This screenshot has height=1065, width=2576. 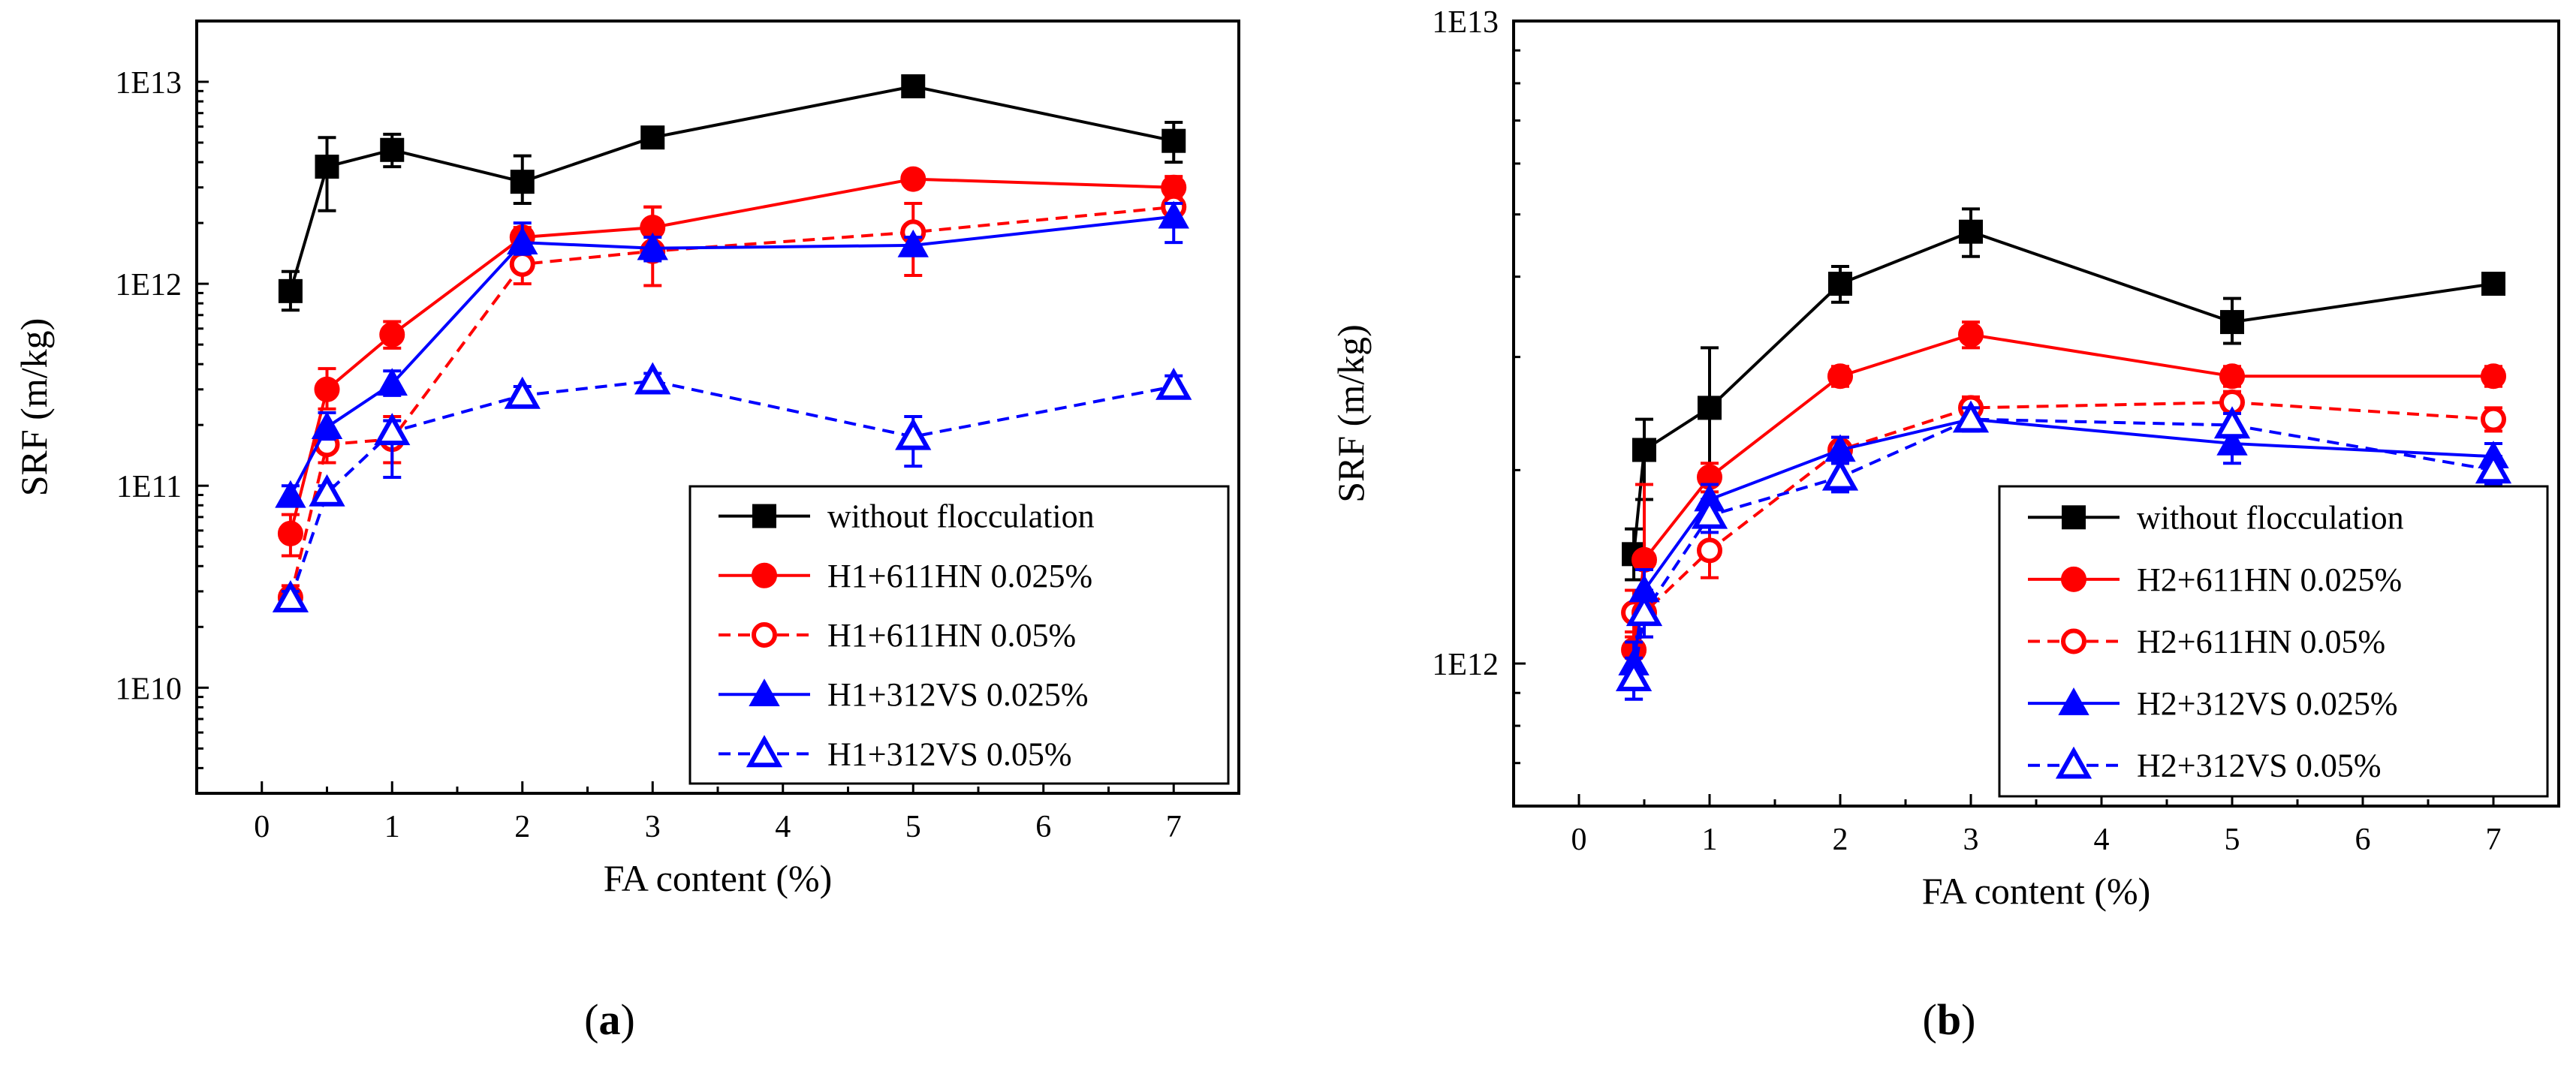 What do you see at coordinates (2261, 642) in the screenshot?
I see `legend-entry: H2+611HN 0.05%` at bounding box center [2261, 642].